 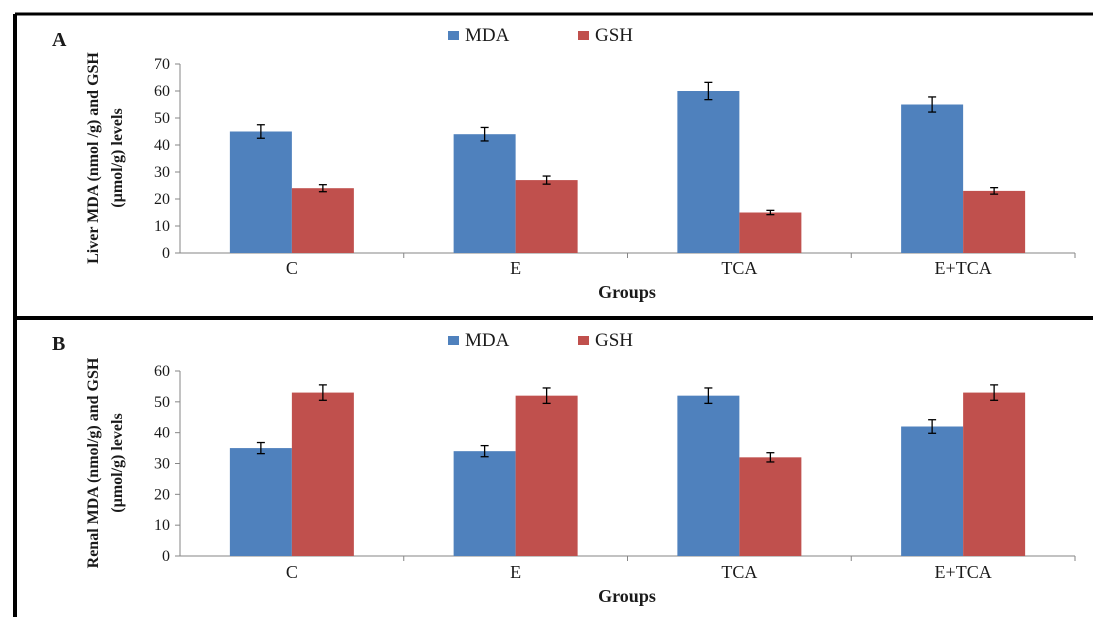 I want to click on y-axis-label-line: Renal MDA (nmol/g) and GSH, so click(x=93, y=462).